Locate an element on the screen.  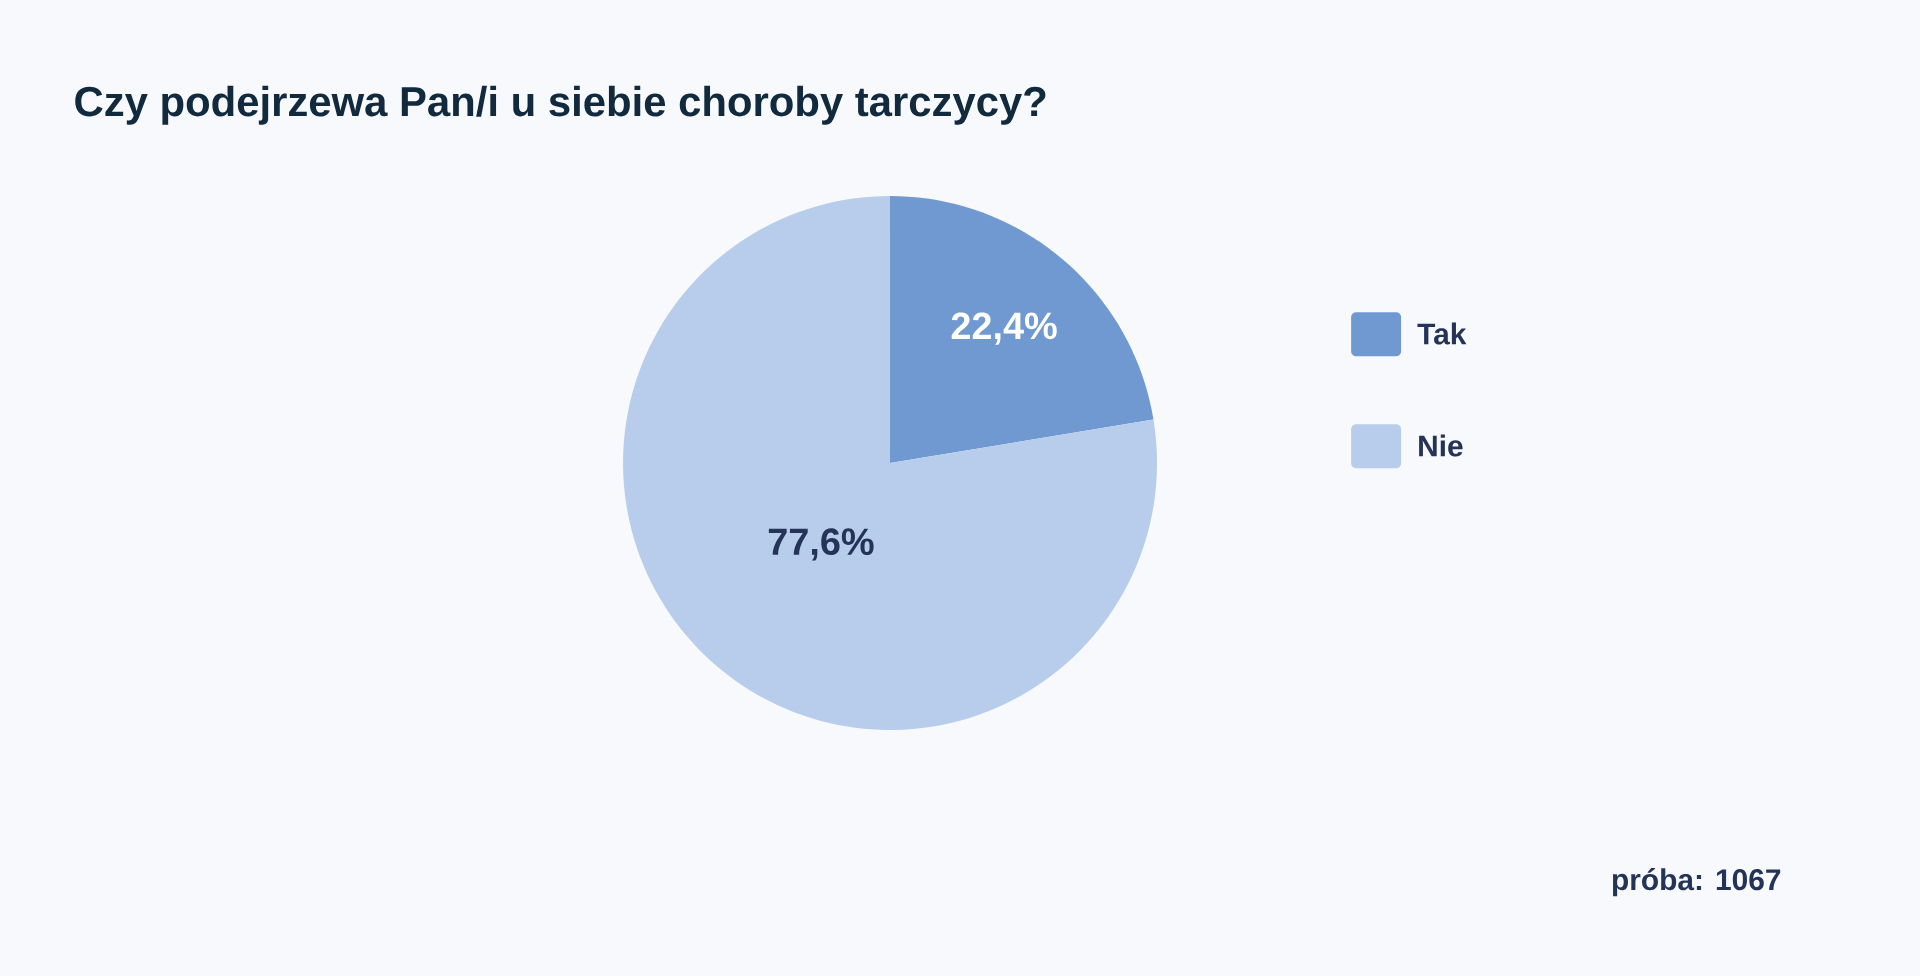
text: próba: 1067 is located at coordinates (1696, 882).